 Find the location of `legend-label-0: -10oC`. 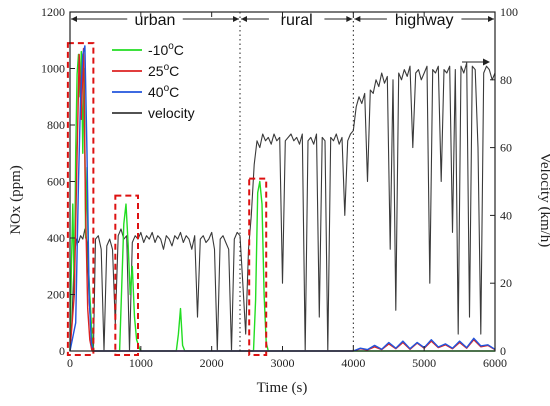

legend-label-0: -10oC is located at coordinates (166, 49).